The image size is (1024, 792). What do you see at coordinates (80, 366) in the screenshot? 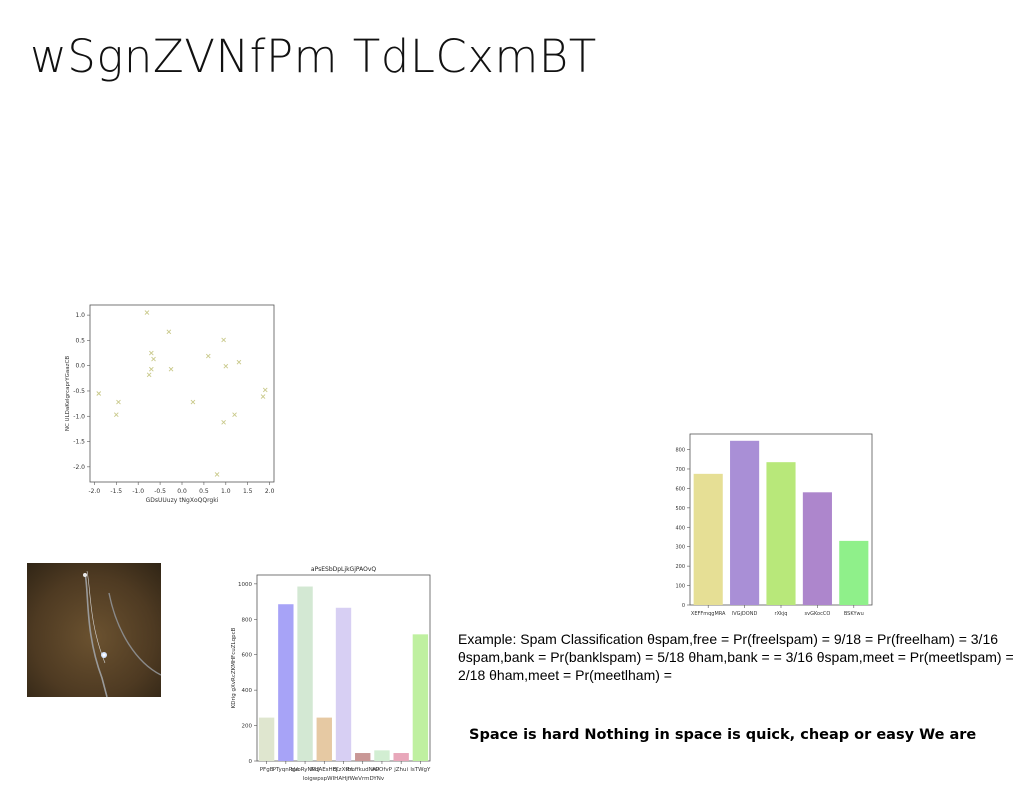
I see `scatter-y-tick-label: 0.0` at bounding box center [80, 366].